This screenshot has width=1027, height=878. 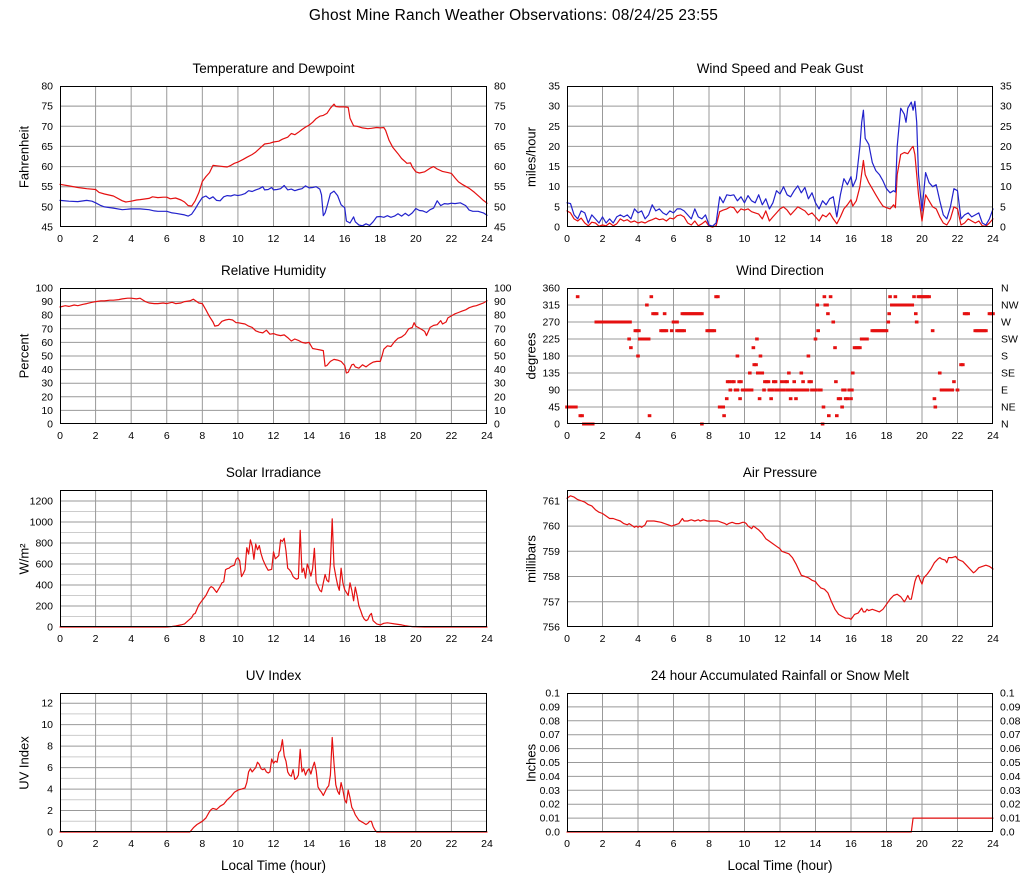 What do you see at coordinates (1010, 763) in the screenshot?
I see `svg-text: 0.05` at bounding box center [1010, 763].